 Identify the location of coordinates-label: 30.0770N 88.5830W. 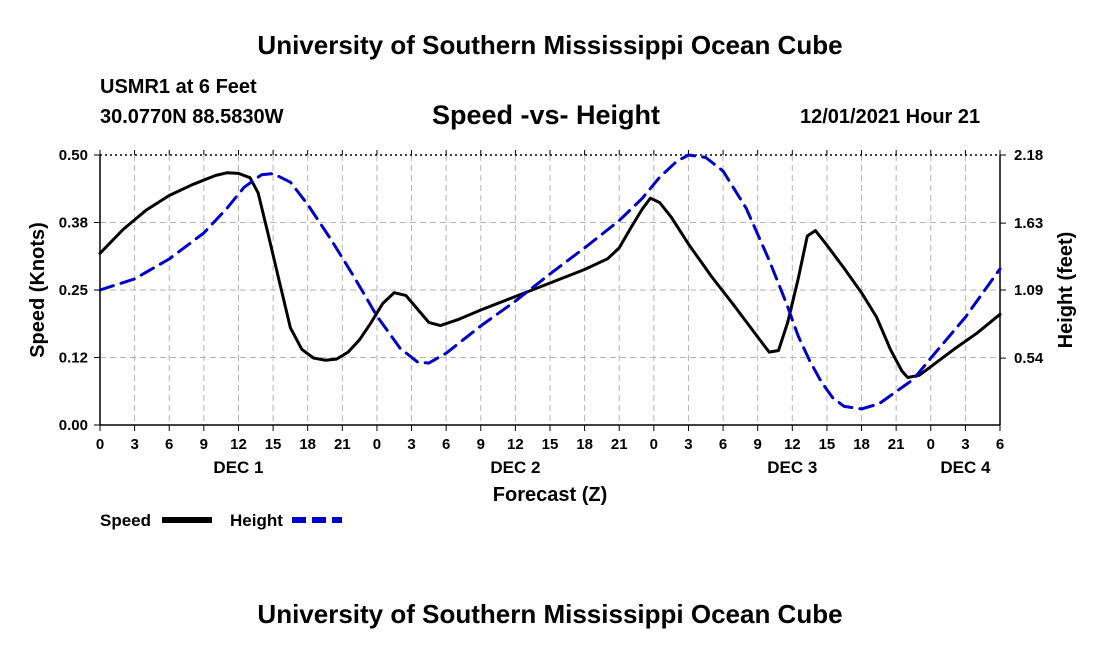
(192, 117).